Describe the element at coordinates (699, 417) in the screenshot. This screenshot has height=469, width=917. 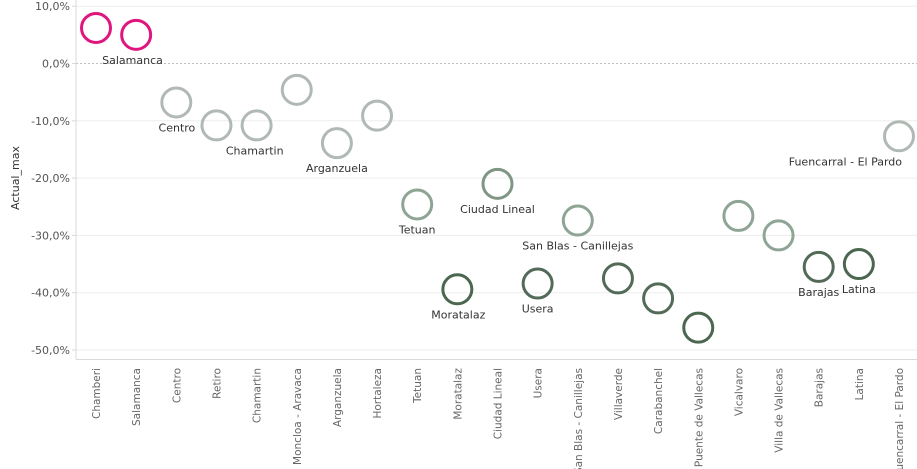
I see `x-tick-label: Puente de Vallecas` at that location.